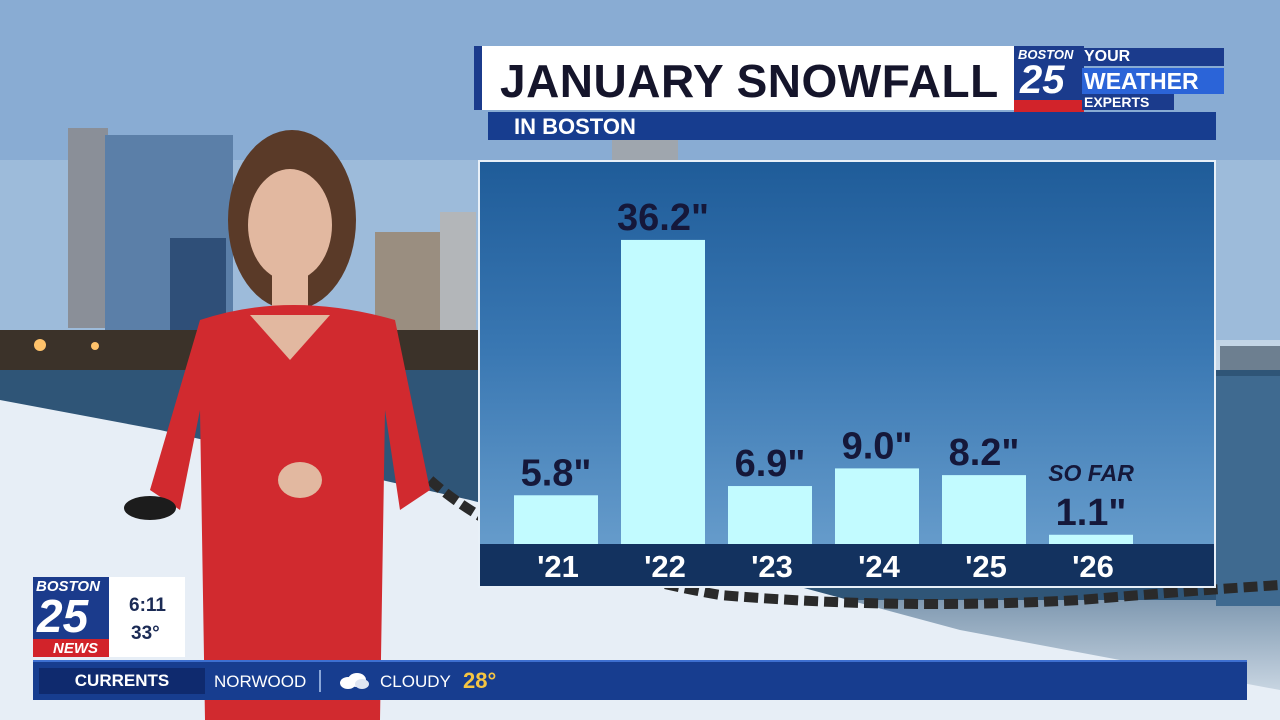  I want to click on x-tick-label: '25, so click(986, 566).